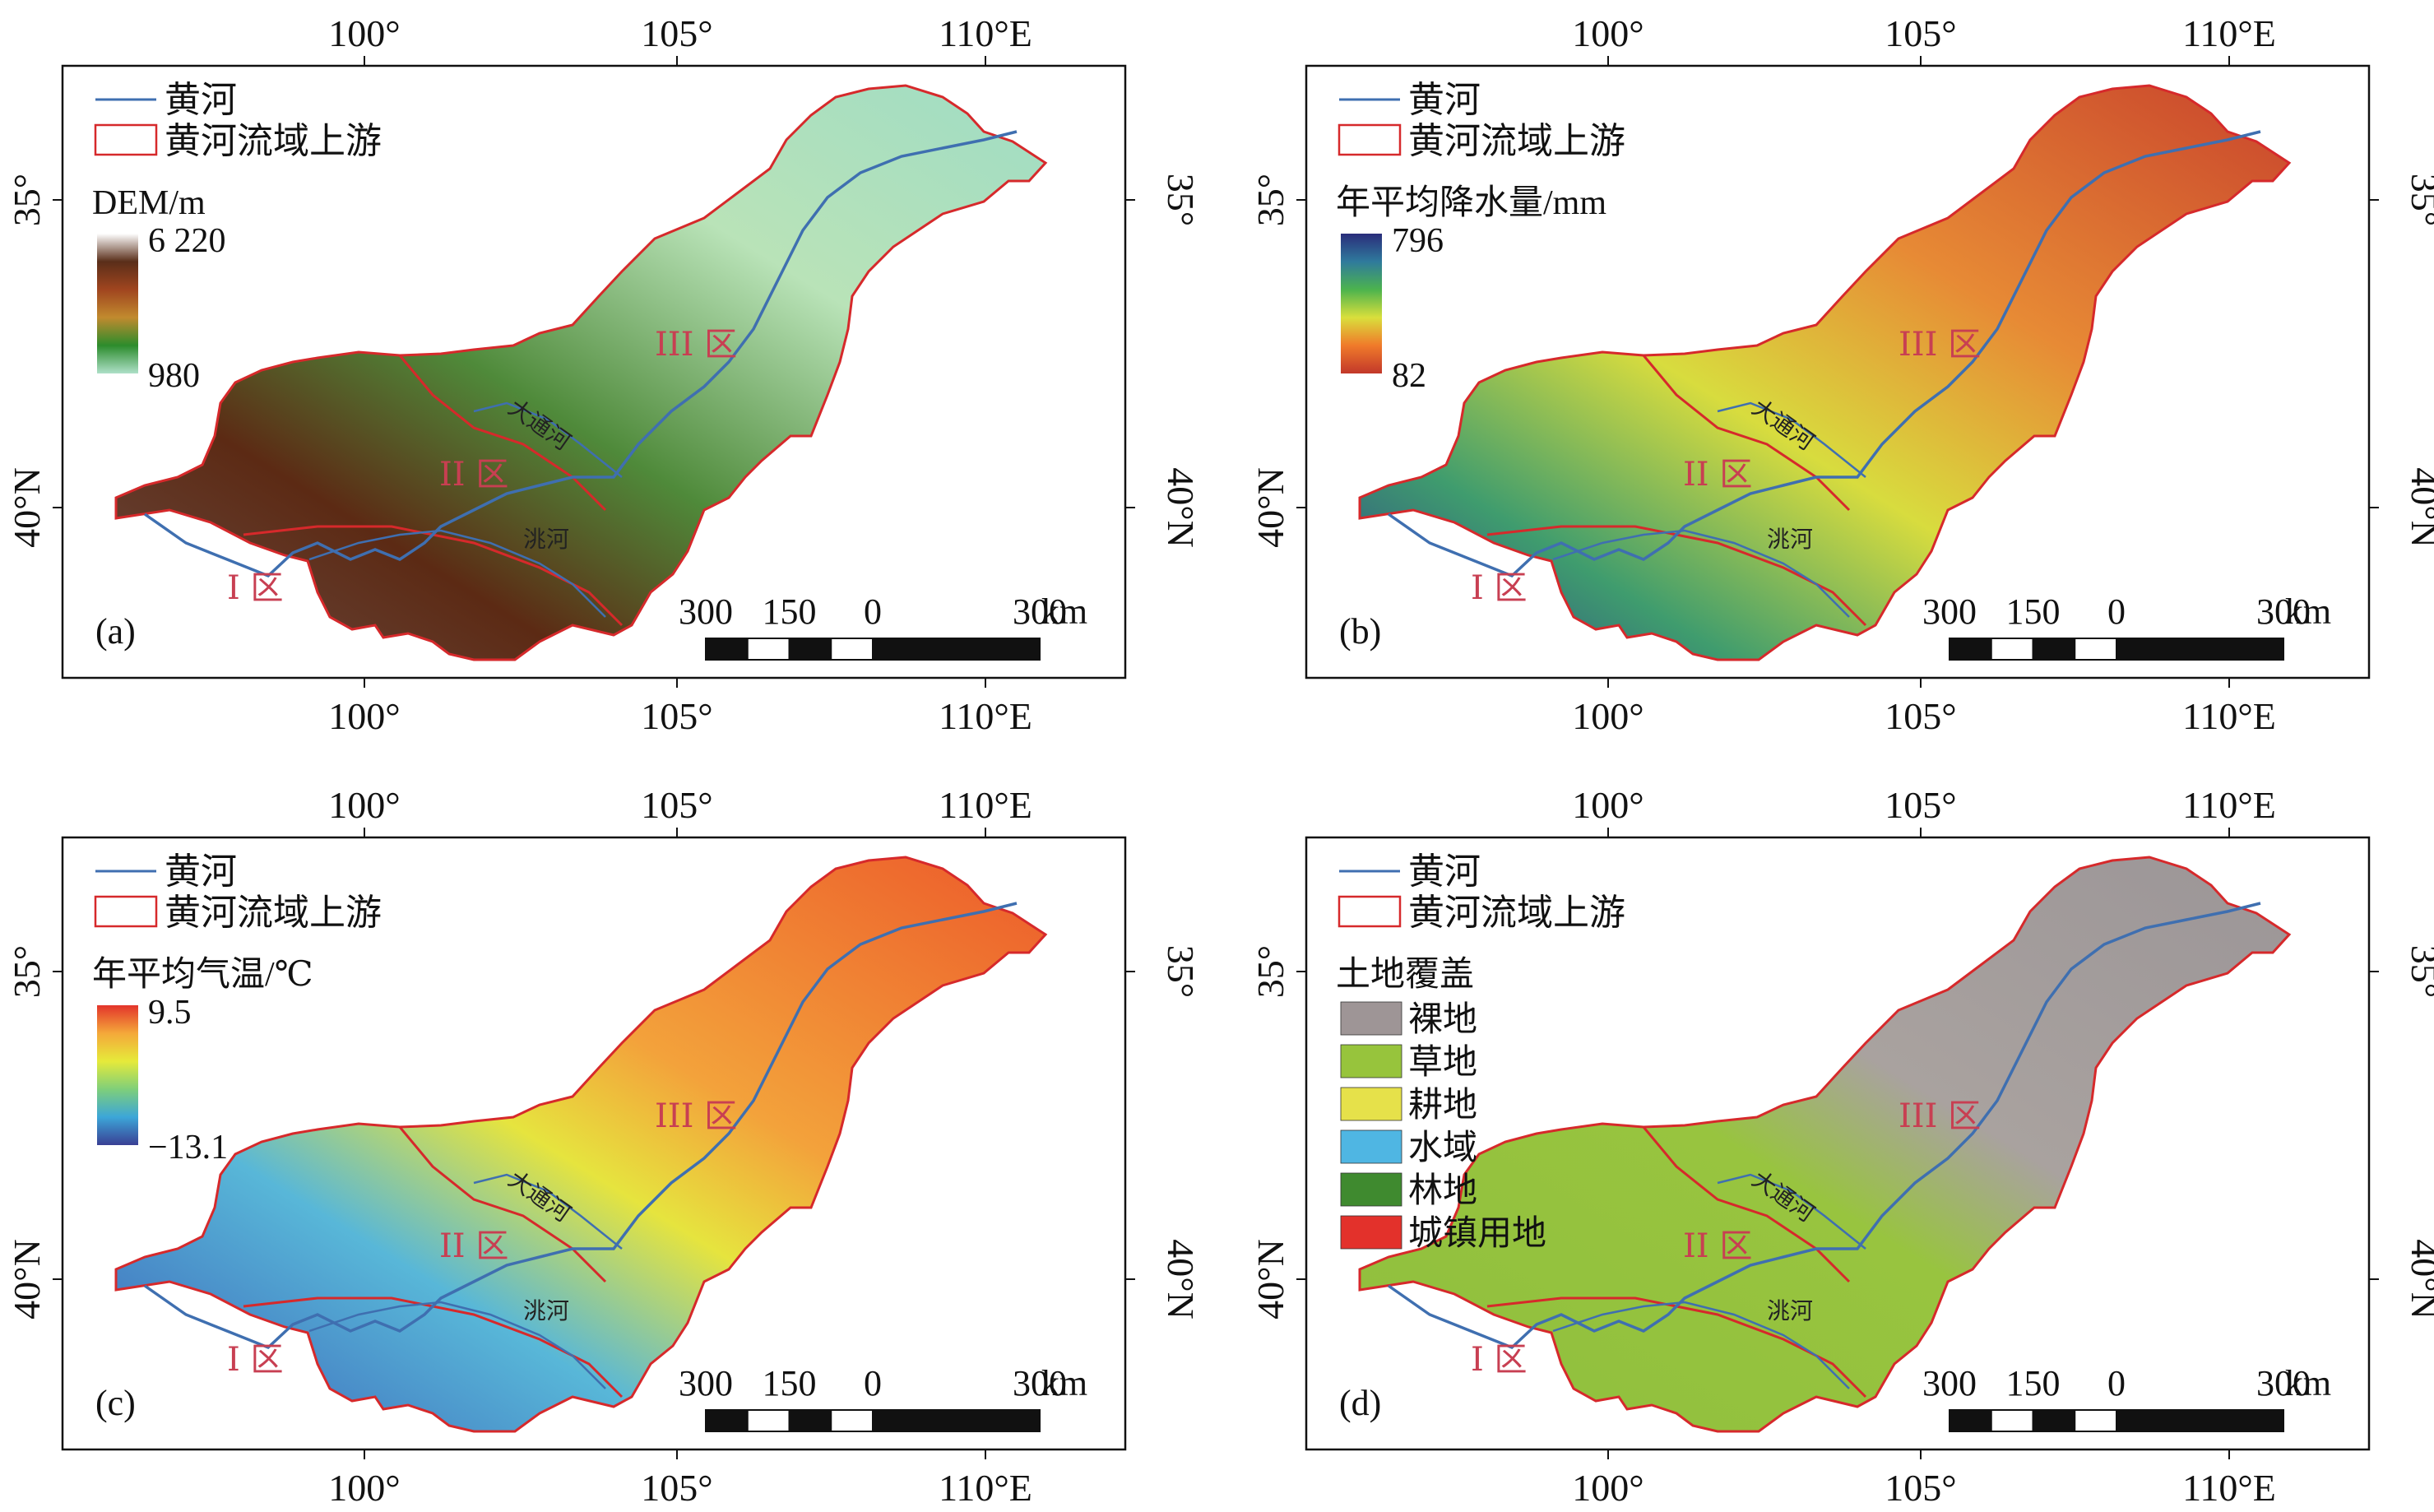 The width and height of the screenshot is (2434, 1512). What do you see at coordinates (273, 141) in the screenshot?
I see `legend-basin-label: 黄河流域上游` at bounding box center [273, 141].